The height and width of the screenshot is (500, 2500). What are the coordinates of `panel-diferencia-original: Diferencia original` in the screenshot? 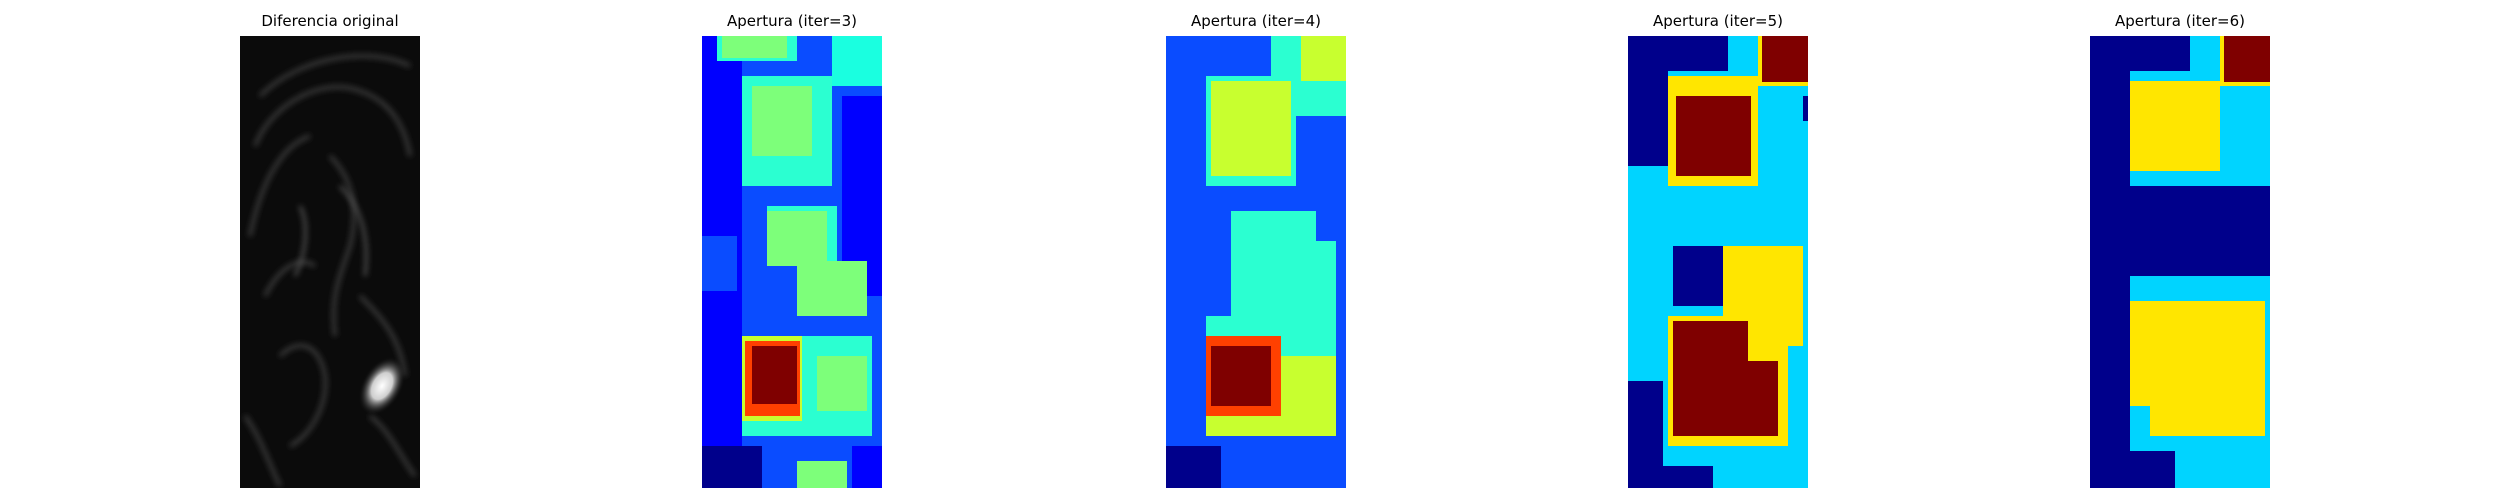 It's located at (330, 250).